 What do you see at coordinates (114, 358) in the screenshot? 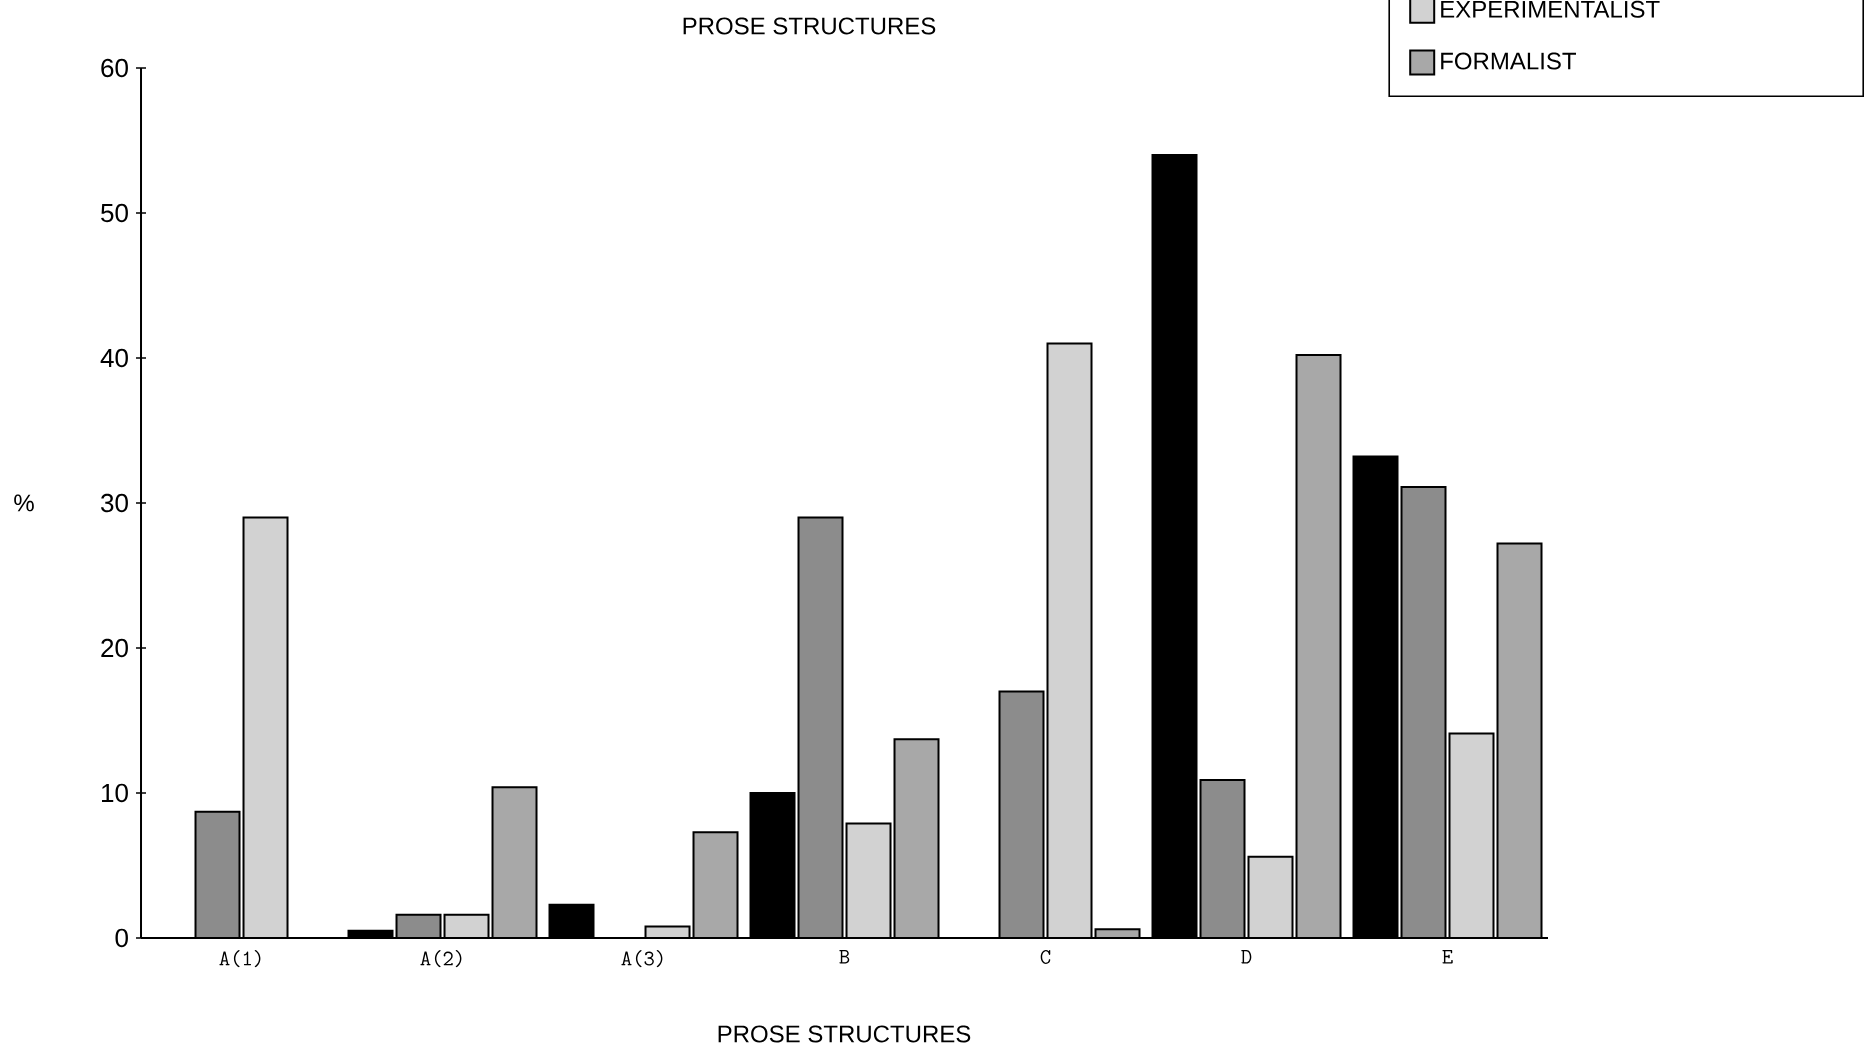
I see `y-tick-label: 40` at bounding box center [114, 358].